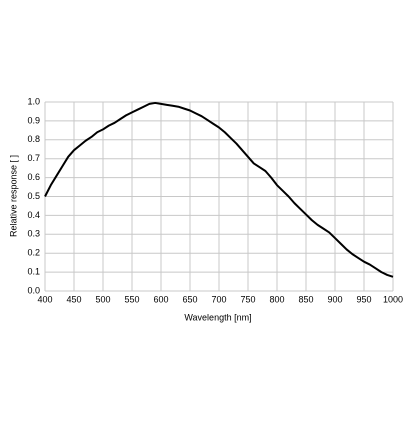 The height and width of the screenshot is (421, 416). I want to click on x-tick-label: 900, so click(334, 299).